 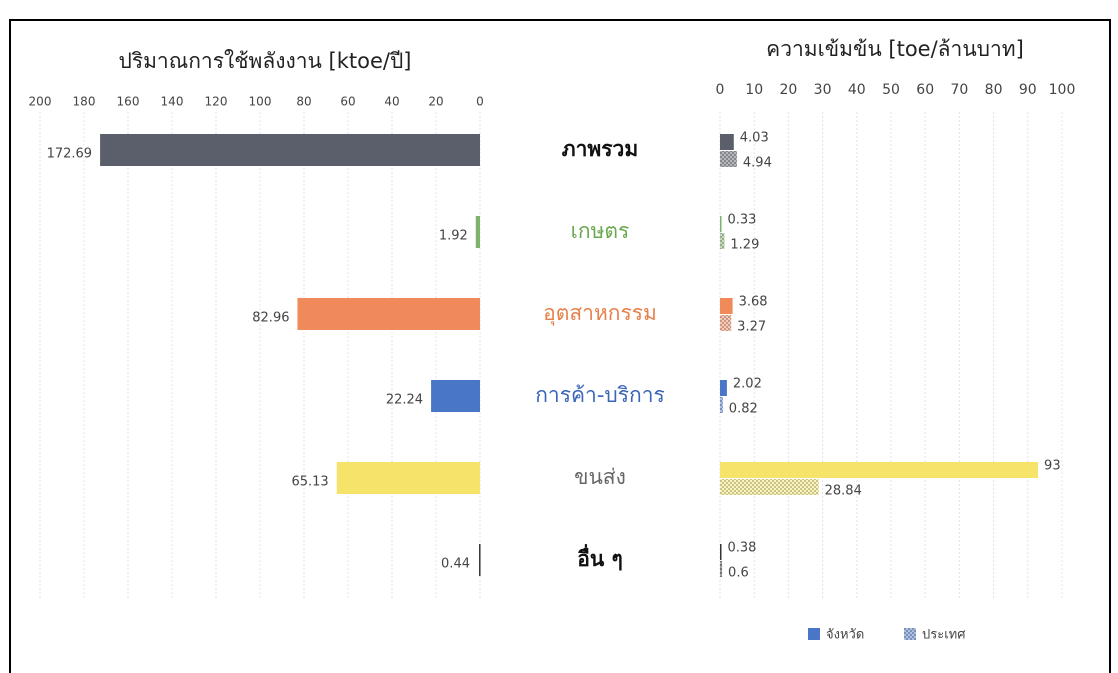 I want to click on value-label: 172.69, so click(x=70, y=154).